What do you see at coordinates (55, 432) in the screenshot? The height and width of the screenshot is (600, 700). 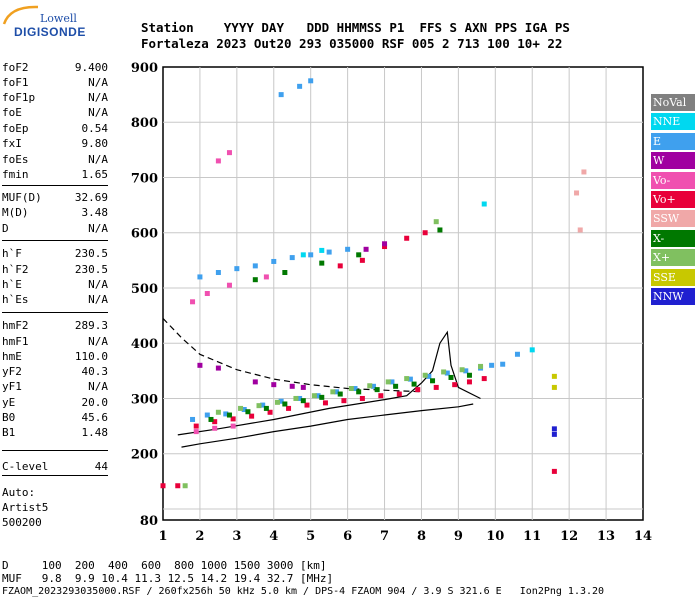 I see `param-row: B1 1.48` at bounding box center [55, 432].